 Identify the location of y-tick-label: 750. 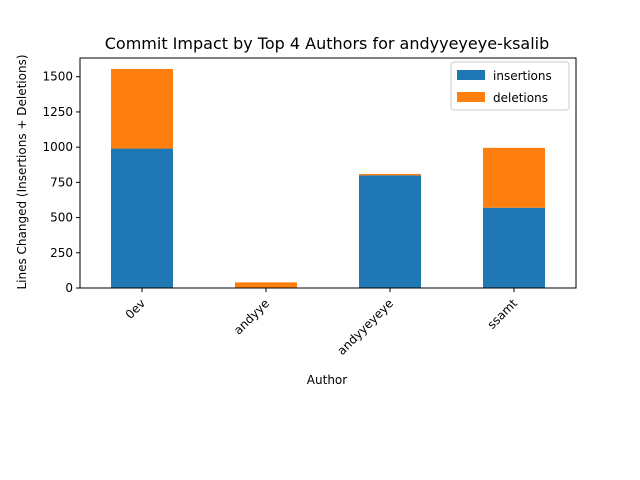
(61, 182).